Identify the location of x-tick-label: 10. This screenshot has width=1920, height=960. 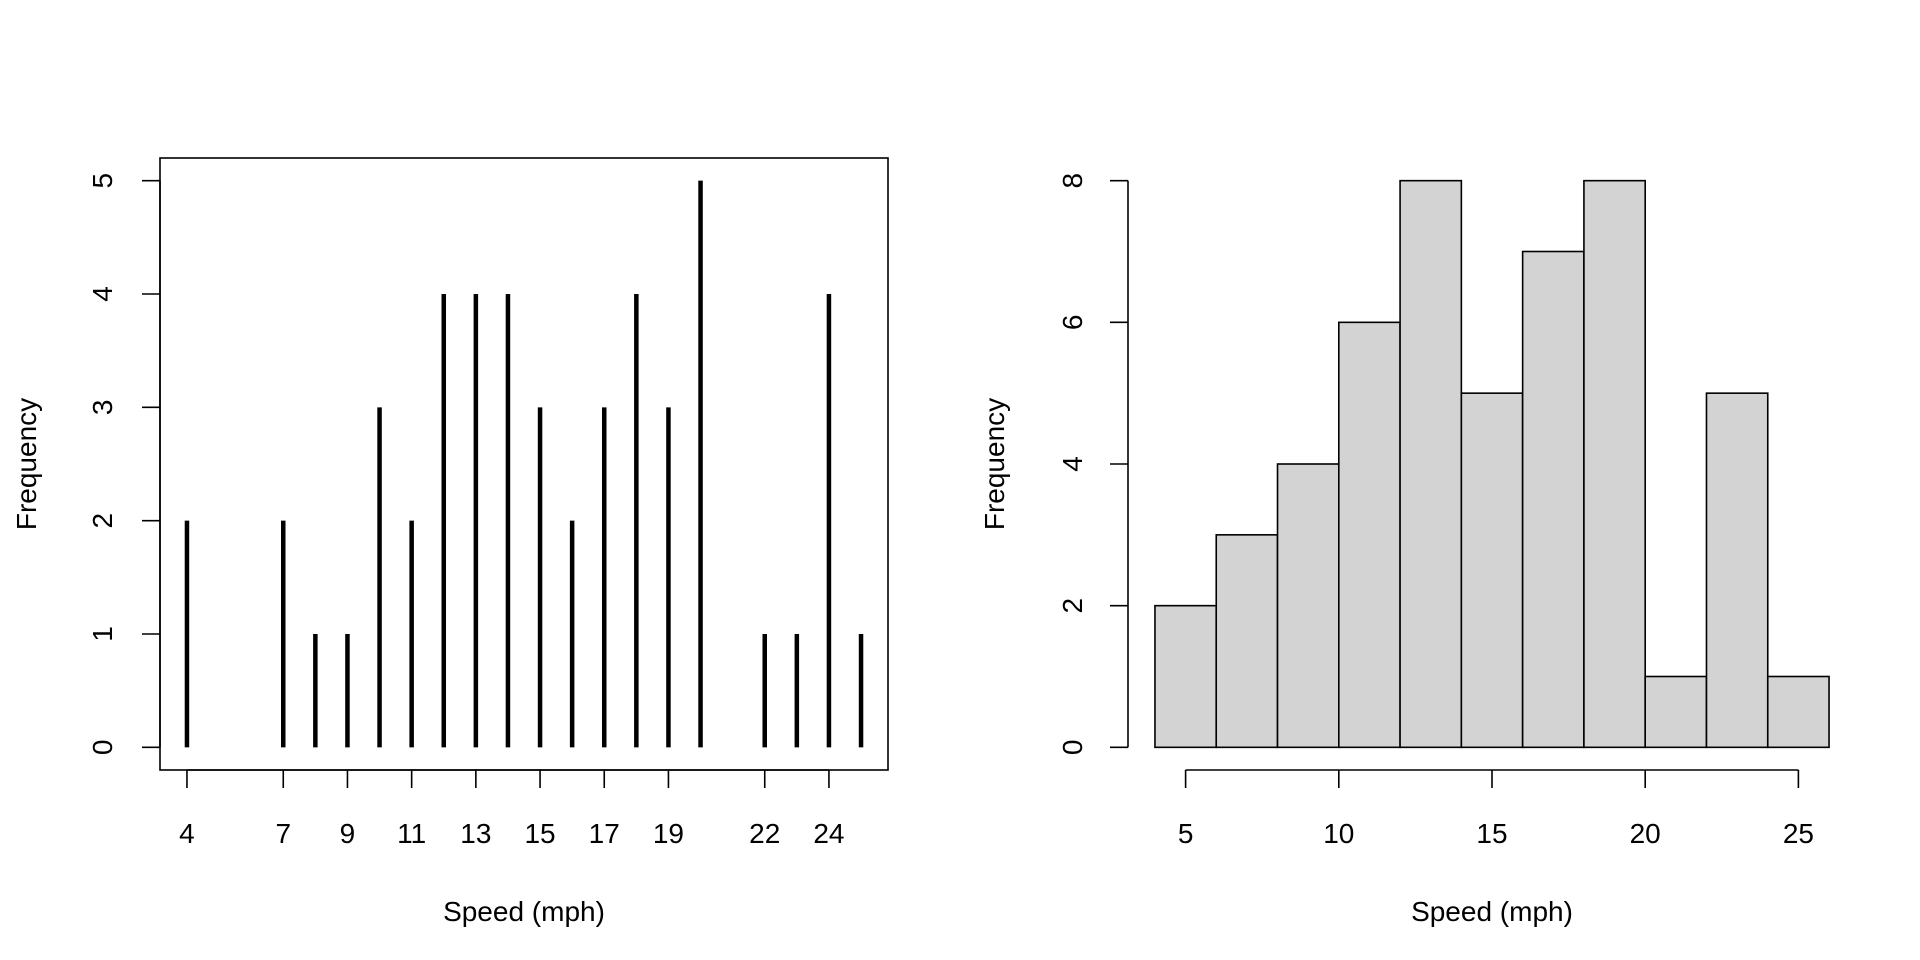
(1338, 833).